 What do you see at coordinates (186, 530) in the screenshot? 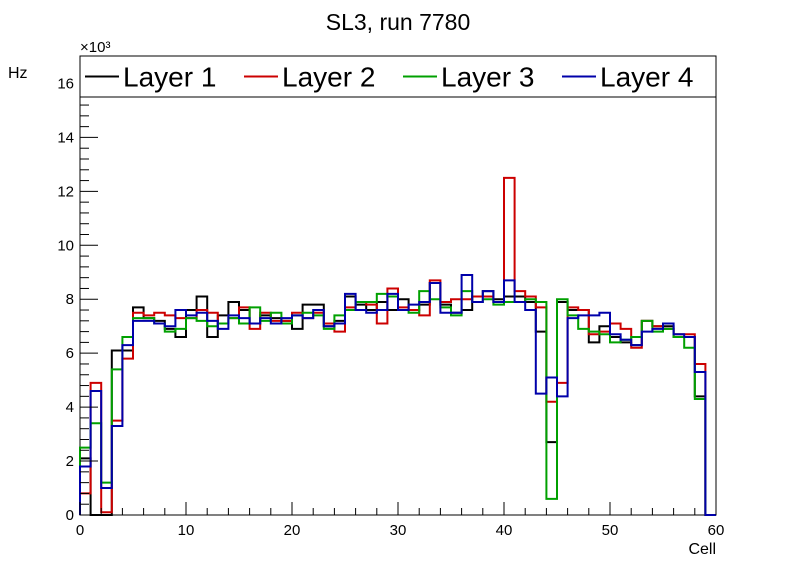
I see `x-tick-label: 10` at bounding box center [186, 530].